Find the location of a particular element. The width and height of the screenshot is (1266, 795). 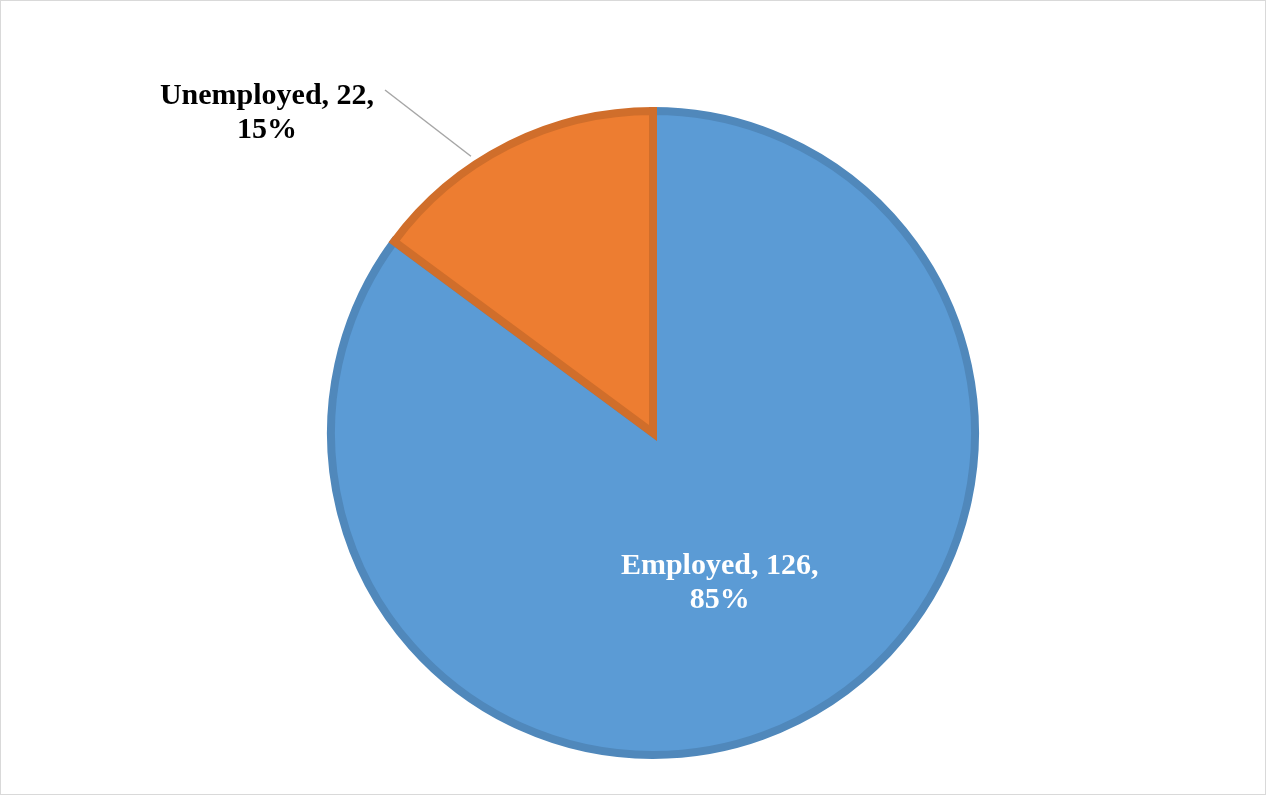

slice-label: Employed, 126, 85% is located at coordinates (719, 581).